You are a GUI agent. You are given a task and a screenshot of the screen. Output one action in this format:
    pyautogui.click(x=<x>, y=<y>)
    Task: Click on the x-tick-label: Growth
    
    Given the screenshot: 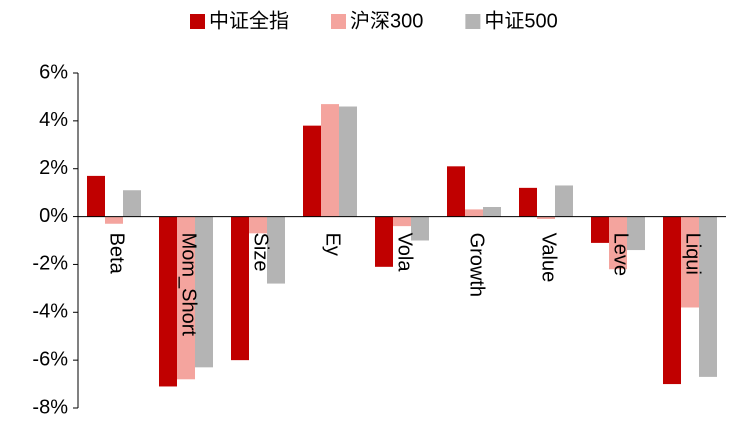 What is the action you would take?
    pyautogui.click(x=477, y=265)
    